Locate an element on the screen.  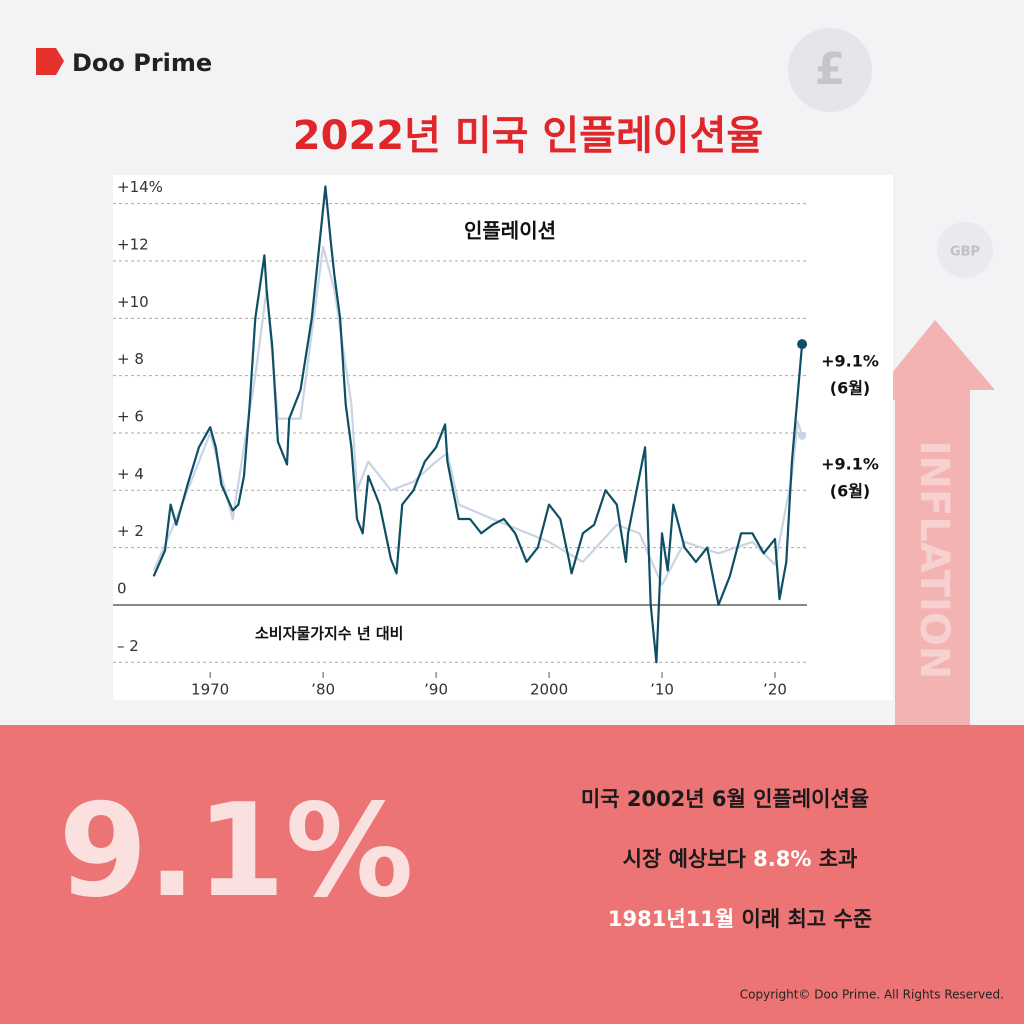
x-tick-label: 1970 is located at coordinates (210, 690).